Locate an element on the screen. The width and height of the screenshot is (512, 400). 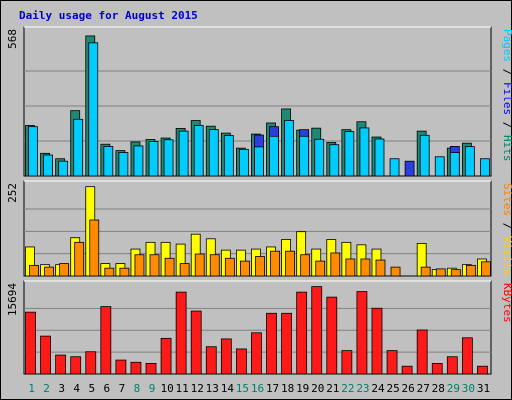
x-tick-label-day-16: 16 is located at coordinates (257, 388).